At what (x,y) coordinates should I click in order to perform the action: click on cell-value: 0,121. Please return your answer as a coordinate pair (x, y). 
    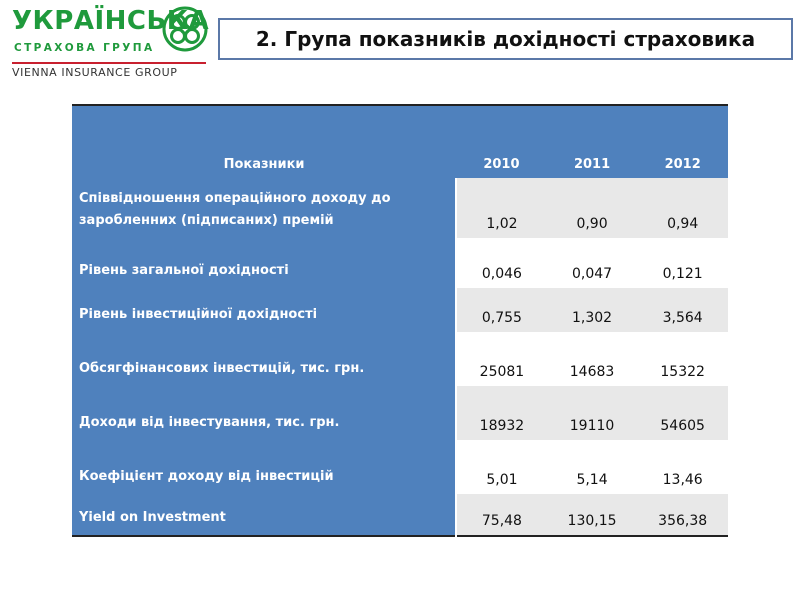
    Looking at the image, I should click on (682, 263).